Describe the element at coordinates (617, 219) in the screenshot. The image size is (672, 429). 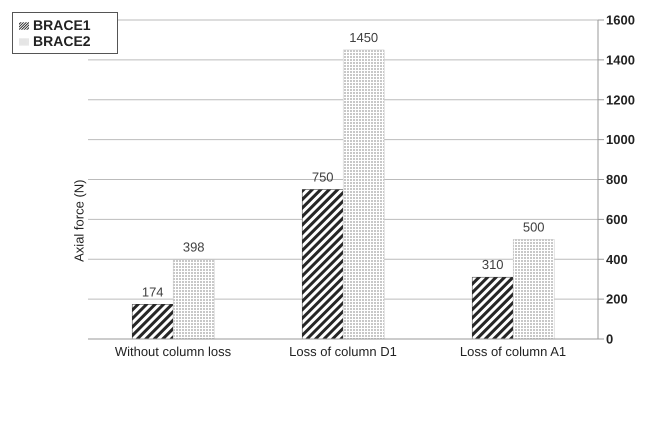
I see `y-tick-label: 600` at that location.